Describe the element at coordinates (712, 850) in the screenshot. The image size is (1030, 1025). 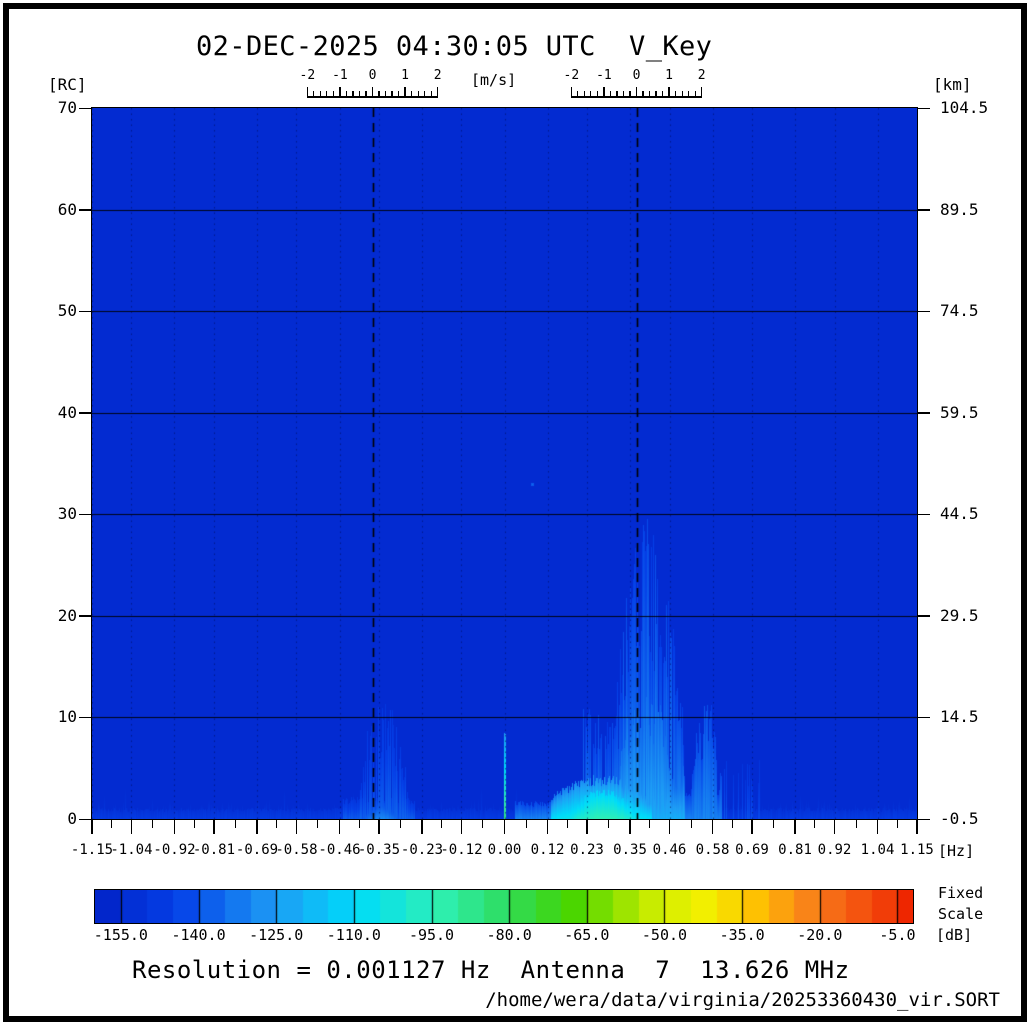
I see `x-tick-label: 0.58` at that location.